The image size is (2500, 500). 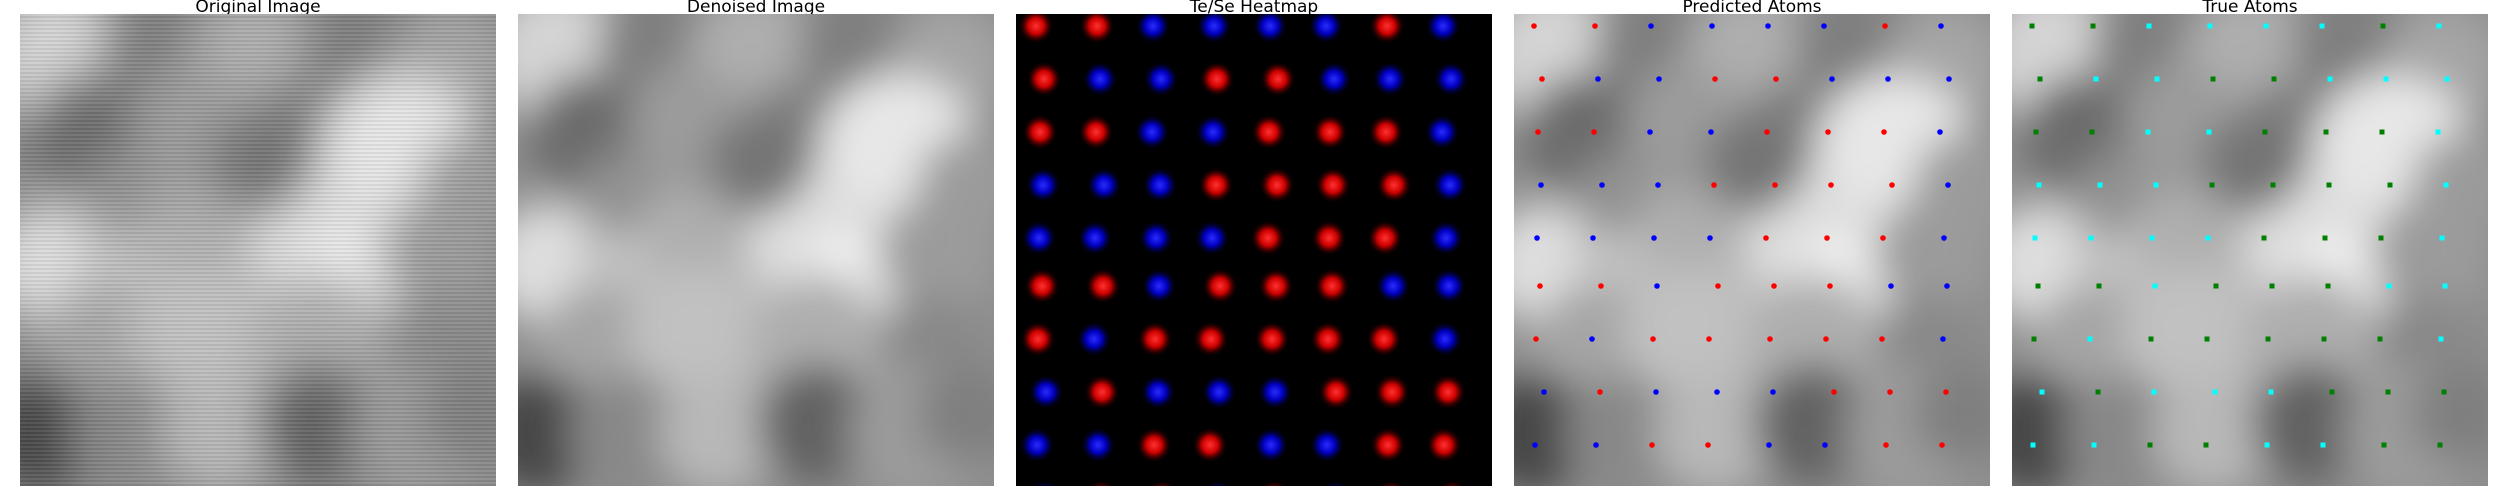 What do you see at coordinates (258, 7) in the screenshot?
I see `panel-title: Original Image` at bounding box center [258, 7].